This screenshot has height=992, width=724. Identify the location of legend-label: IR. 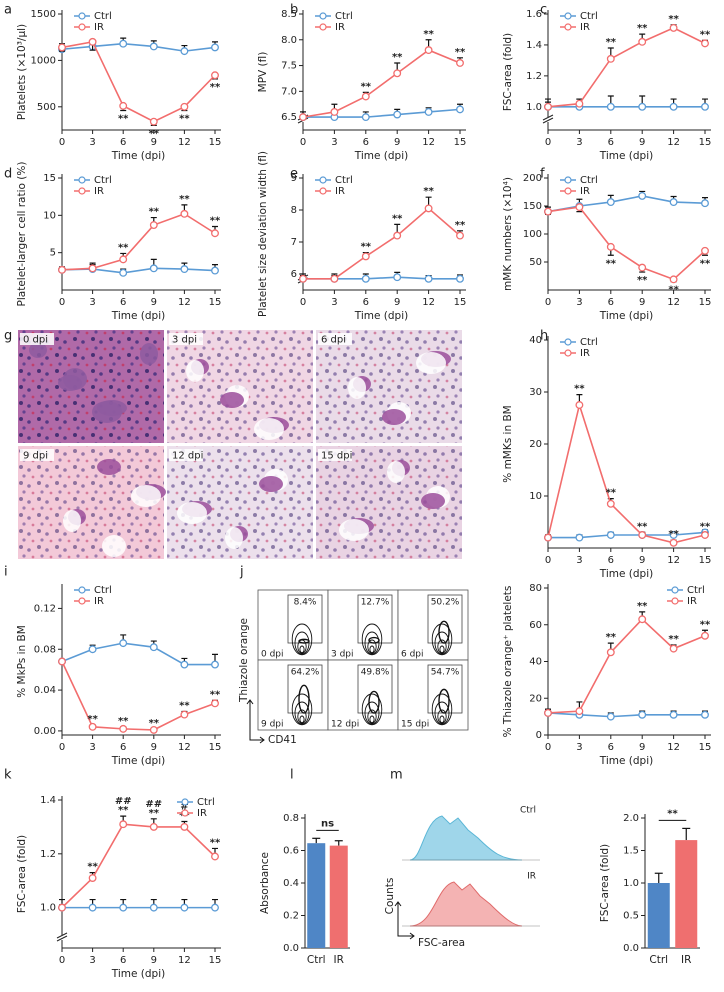
(585, 27).